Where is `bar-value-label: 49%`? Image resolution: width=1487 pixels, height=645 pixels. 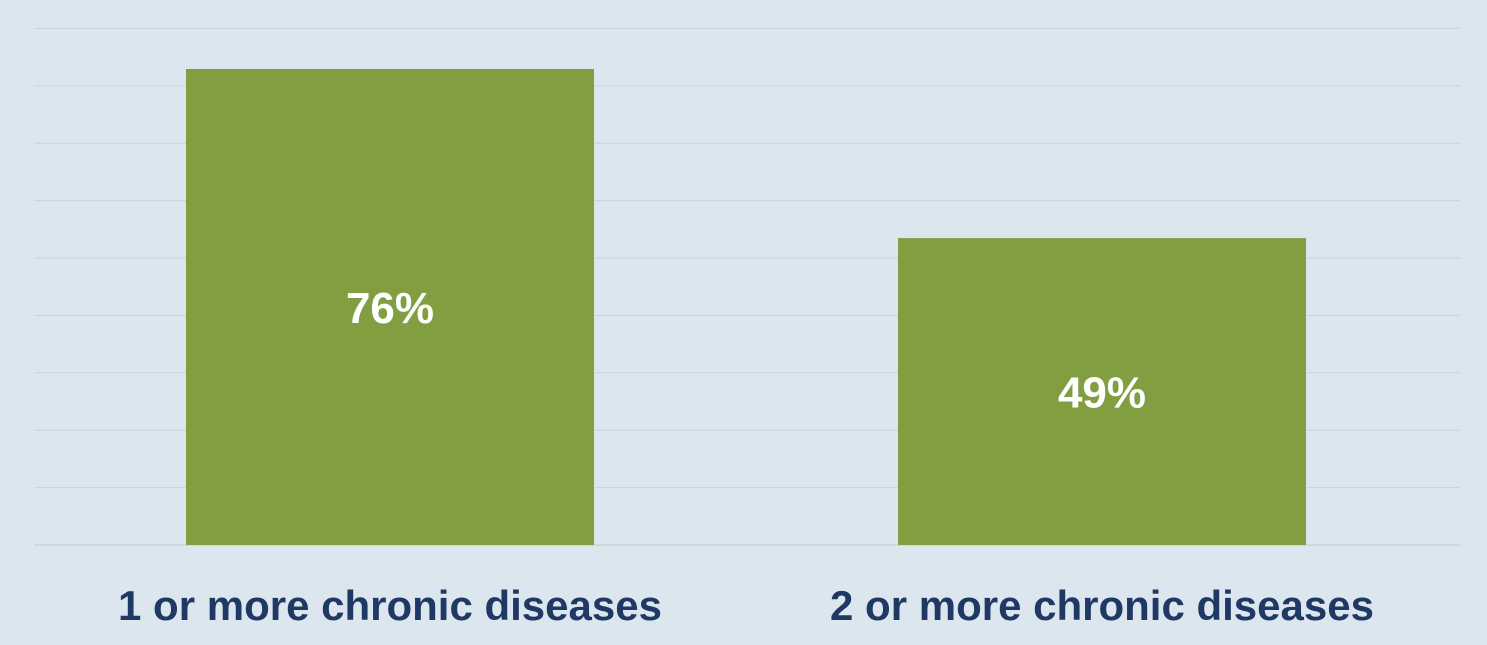
bar-value-label: 49% is located at coordinates (1102, 393).